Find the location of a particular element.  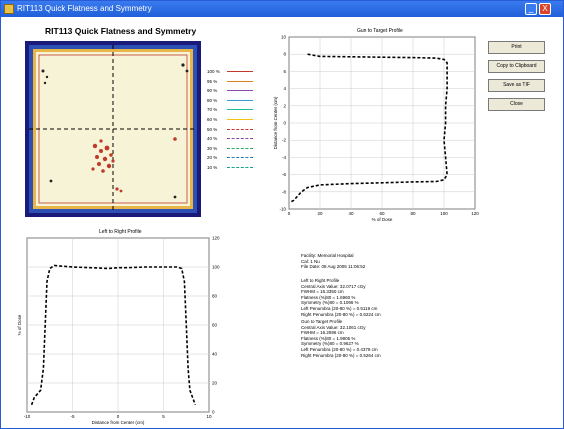

y-tick-label: 10 is located at coordinates (284, 37).